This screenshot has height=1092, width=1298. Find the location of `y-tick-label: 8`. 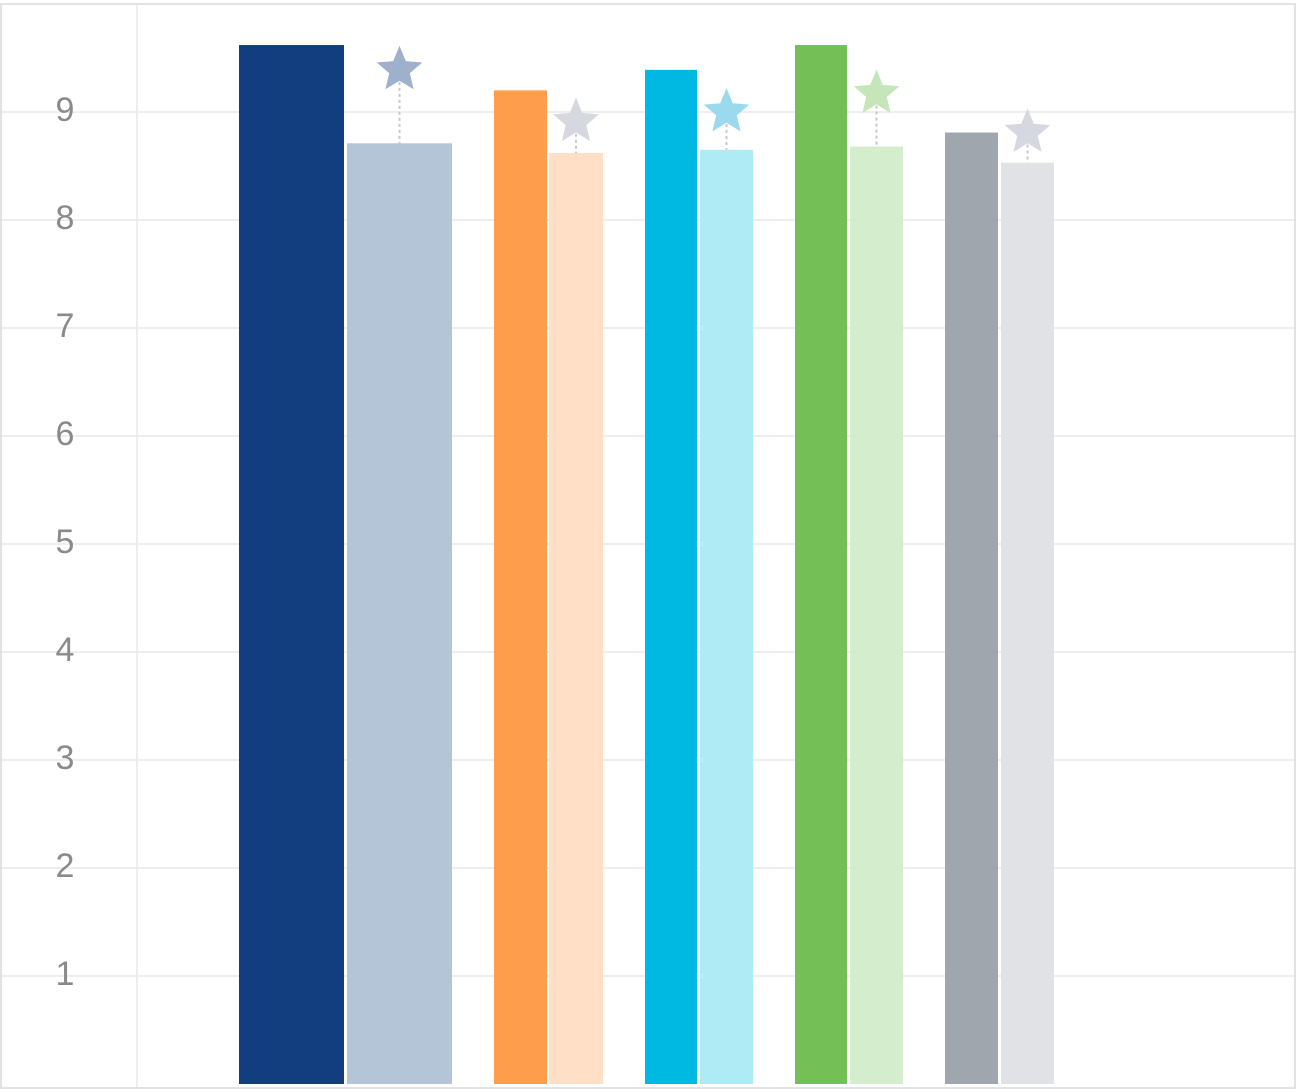

y-tick-label: 8 is located at coordinates (65, 218).